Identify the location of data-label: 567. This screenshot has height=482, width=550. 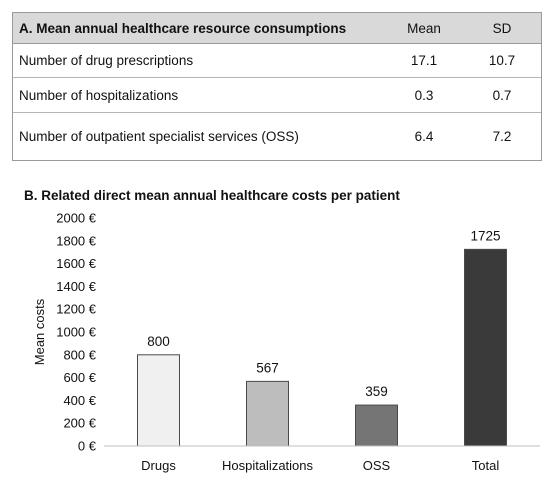
(267, 367).